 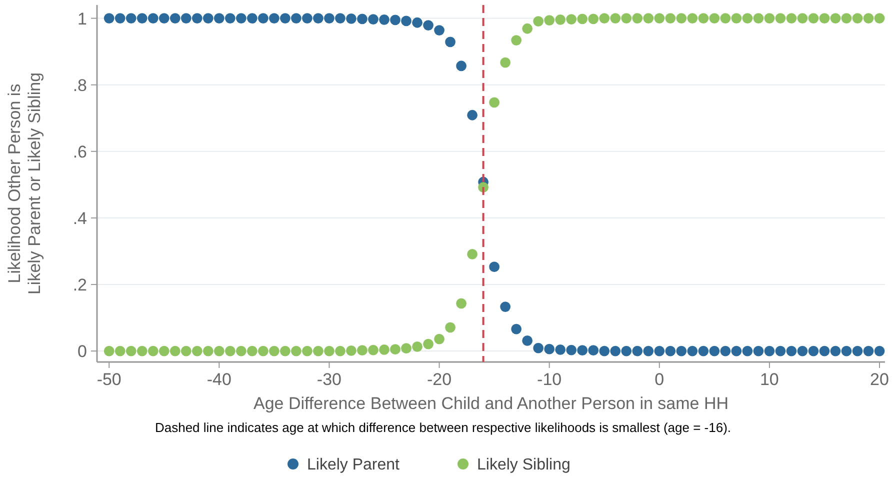 What do you see at coordinates (219, 379) in the screenshot?
I see `x-tick-label: -40` at bounding box center [219, 379].